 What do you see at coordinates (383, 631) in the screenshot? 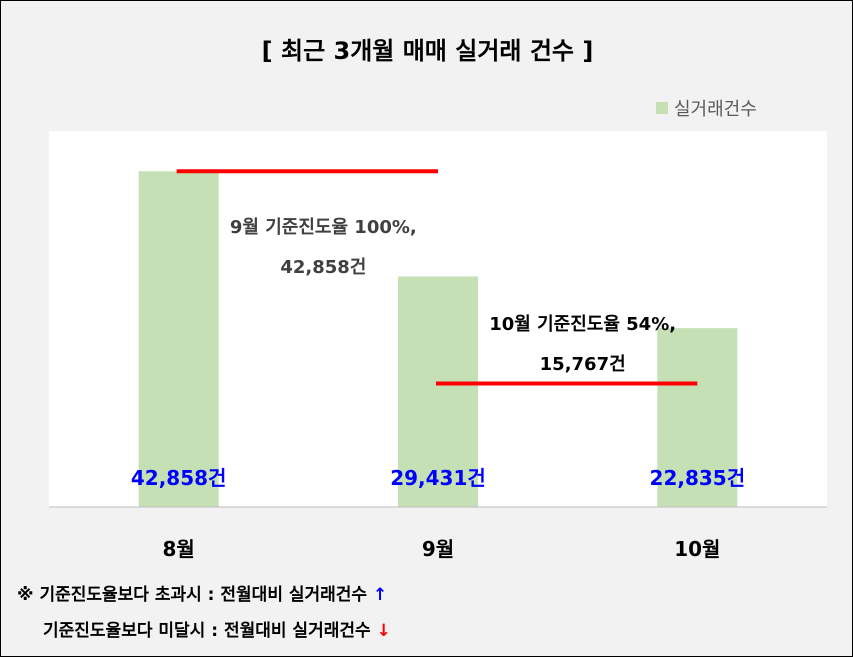
I see `arrow-down-icon: ↓` at bounding box center [383, 631].